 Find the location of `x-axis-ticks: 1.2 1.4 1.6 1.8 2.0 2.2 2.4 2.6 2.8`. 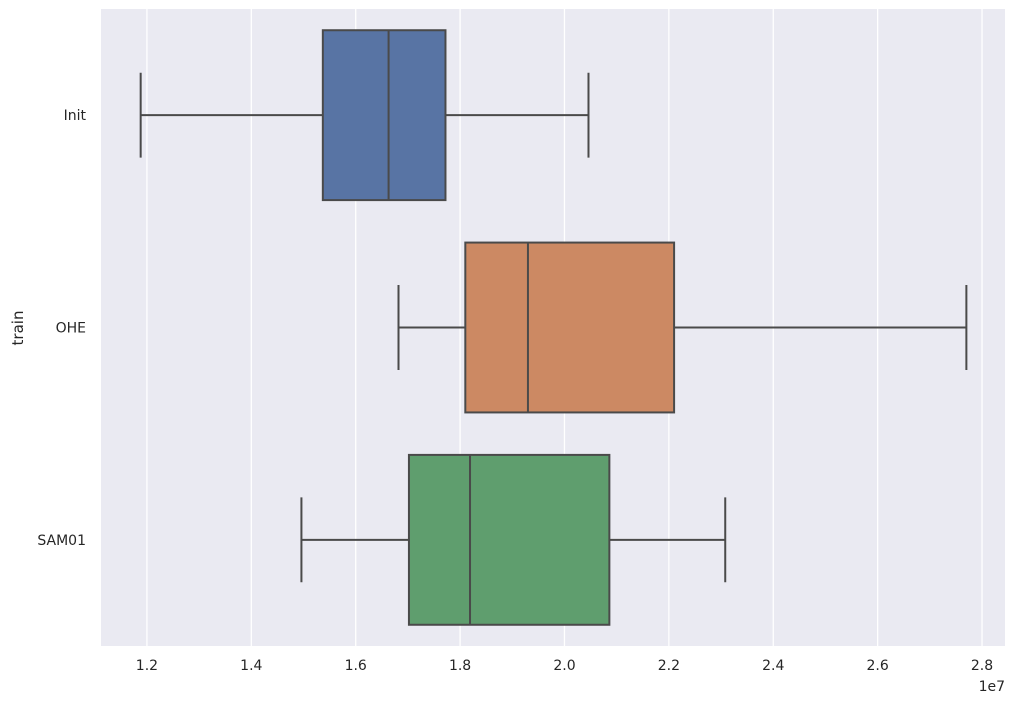

x-axis-ticks: 1.2 1.4 1.6 1.8 2.0 2.2 2.4 2.6 2.8 is located at coordinates (564, 666).